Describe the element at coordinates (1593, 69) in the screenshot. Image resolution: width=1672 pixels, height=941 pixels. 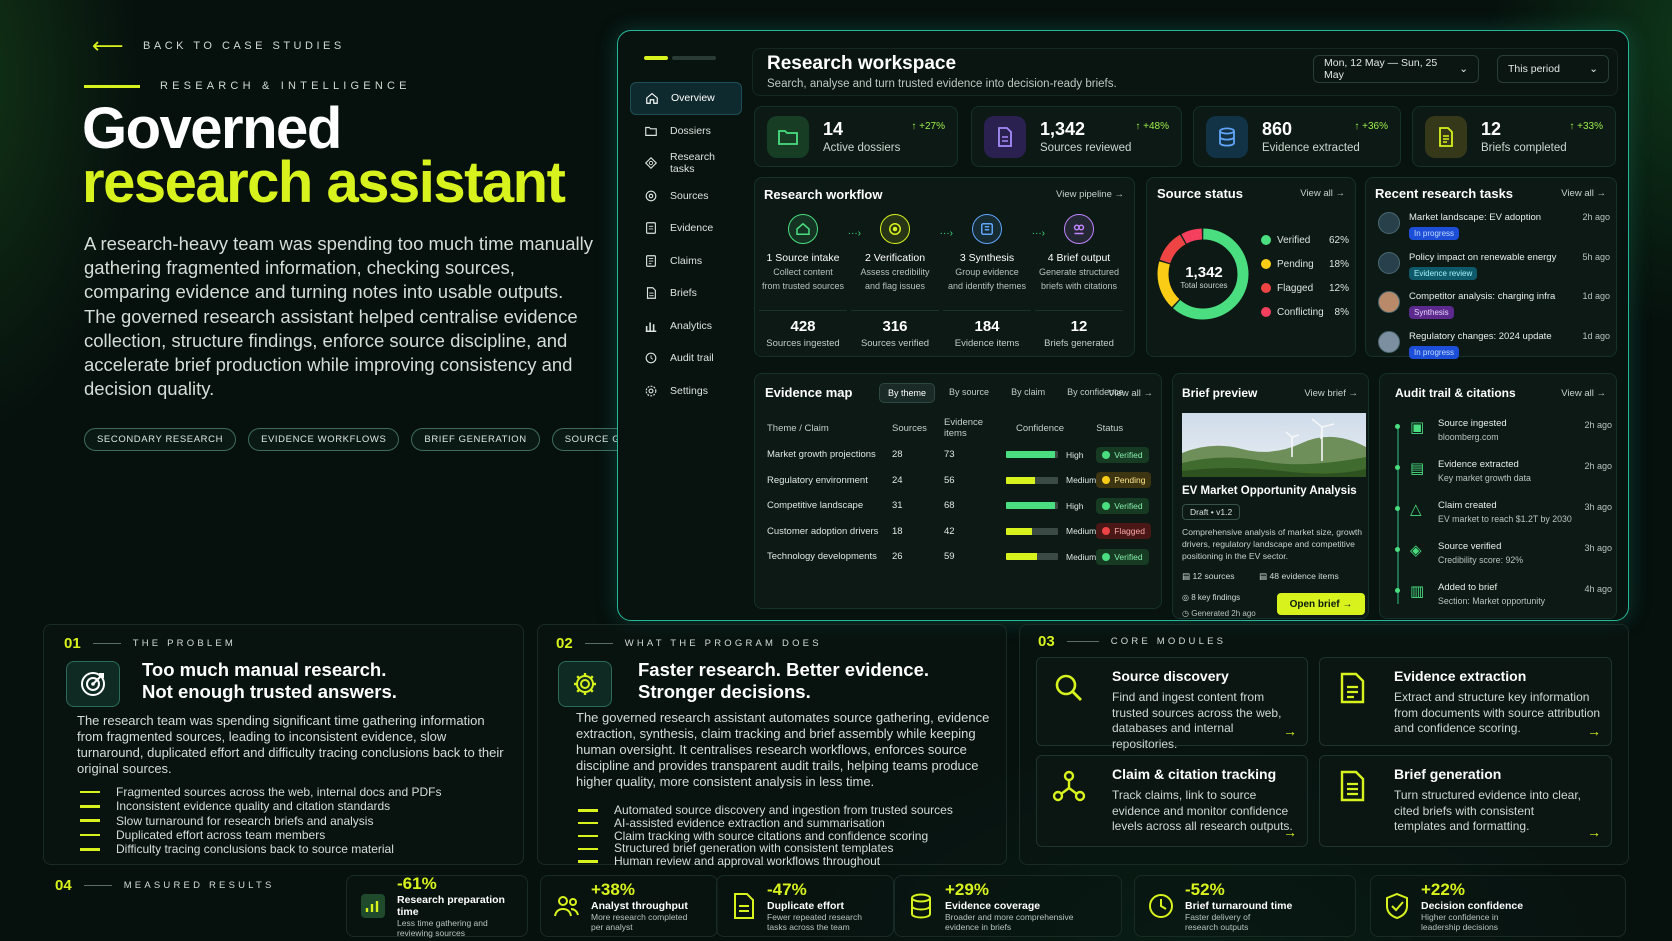
I see `chevron-down-icon: ⌄` at that location.